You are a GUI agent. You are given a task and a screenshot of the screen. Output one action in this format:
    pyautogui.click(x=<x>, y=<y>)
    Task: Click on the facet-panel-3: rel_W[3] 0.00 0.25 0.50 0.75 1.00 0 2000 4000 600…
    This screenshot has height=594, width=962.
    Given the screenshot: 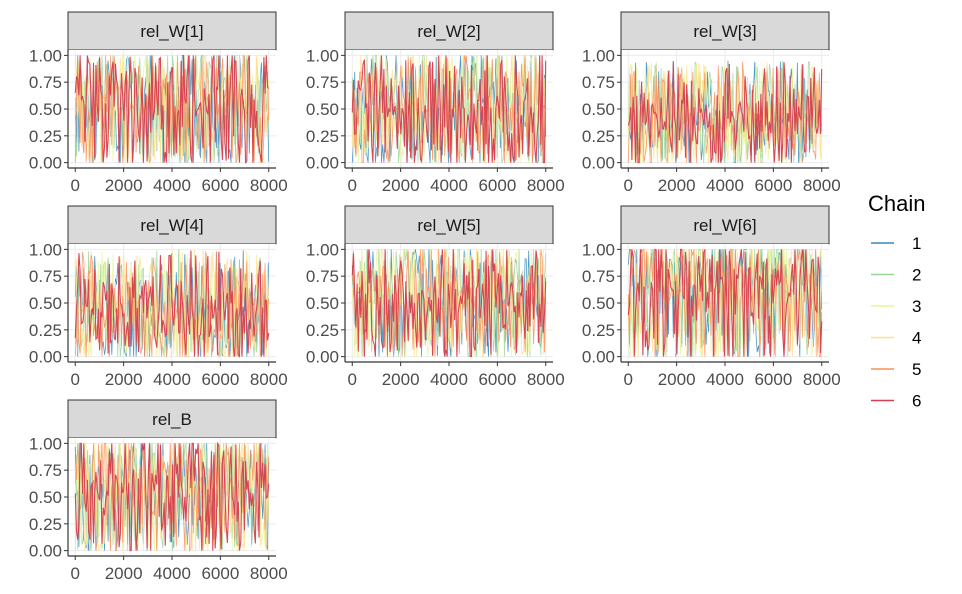 What is the action you would take?
    pyautogui.click(x=711, y=103)
    